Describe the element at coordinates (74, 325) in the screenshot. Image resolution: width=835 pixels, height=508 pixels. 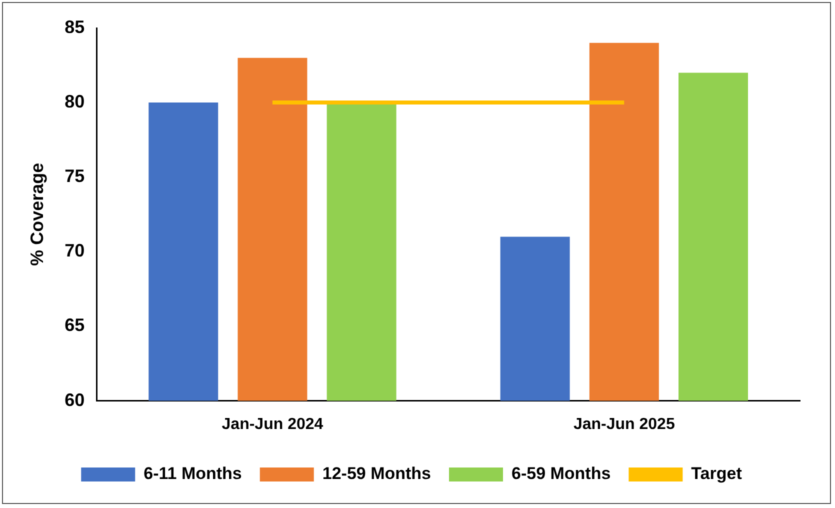
I see `y-tick-label: 65` at that location.